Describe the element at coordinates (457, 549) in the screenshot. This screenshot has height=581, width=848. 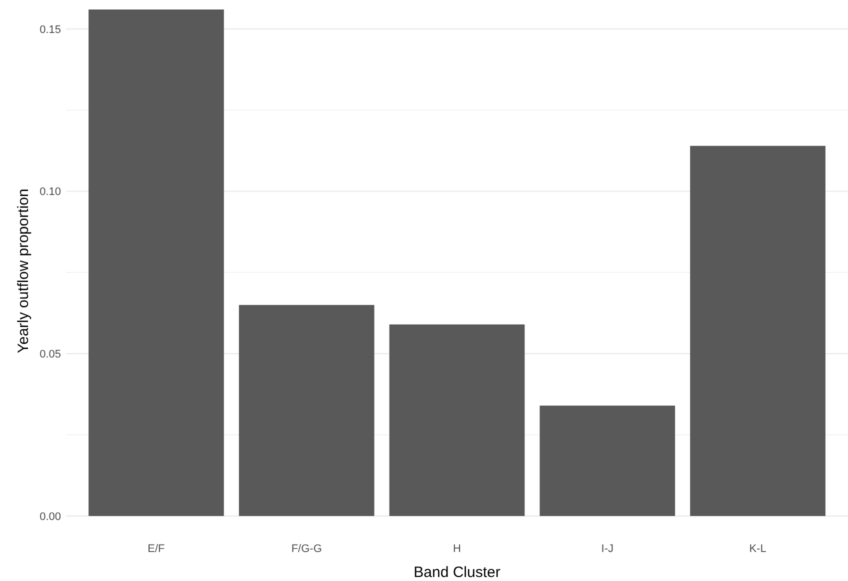
I see `x-tick-label: H` at that location.